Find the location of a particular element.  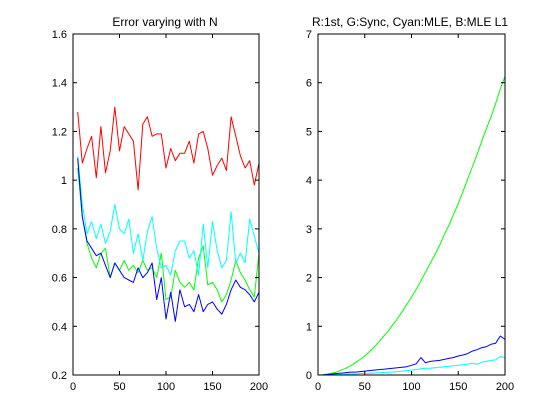

right-plot-y-tick-label: 3 is located at coordinates (309, 230).